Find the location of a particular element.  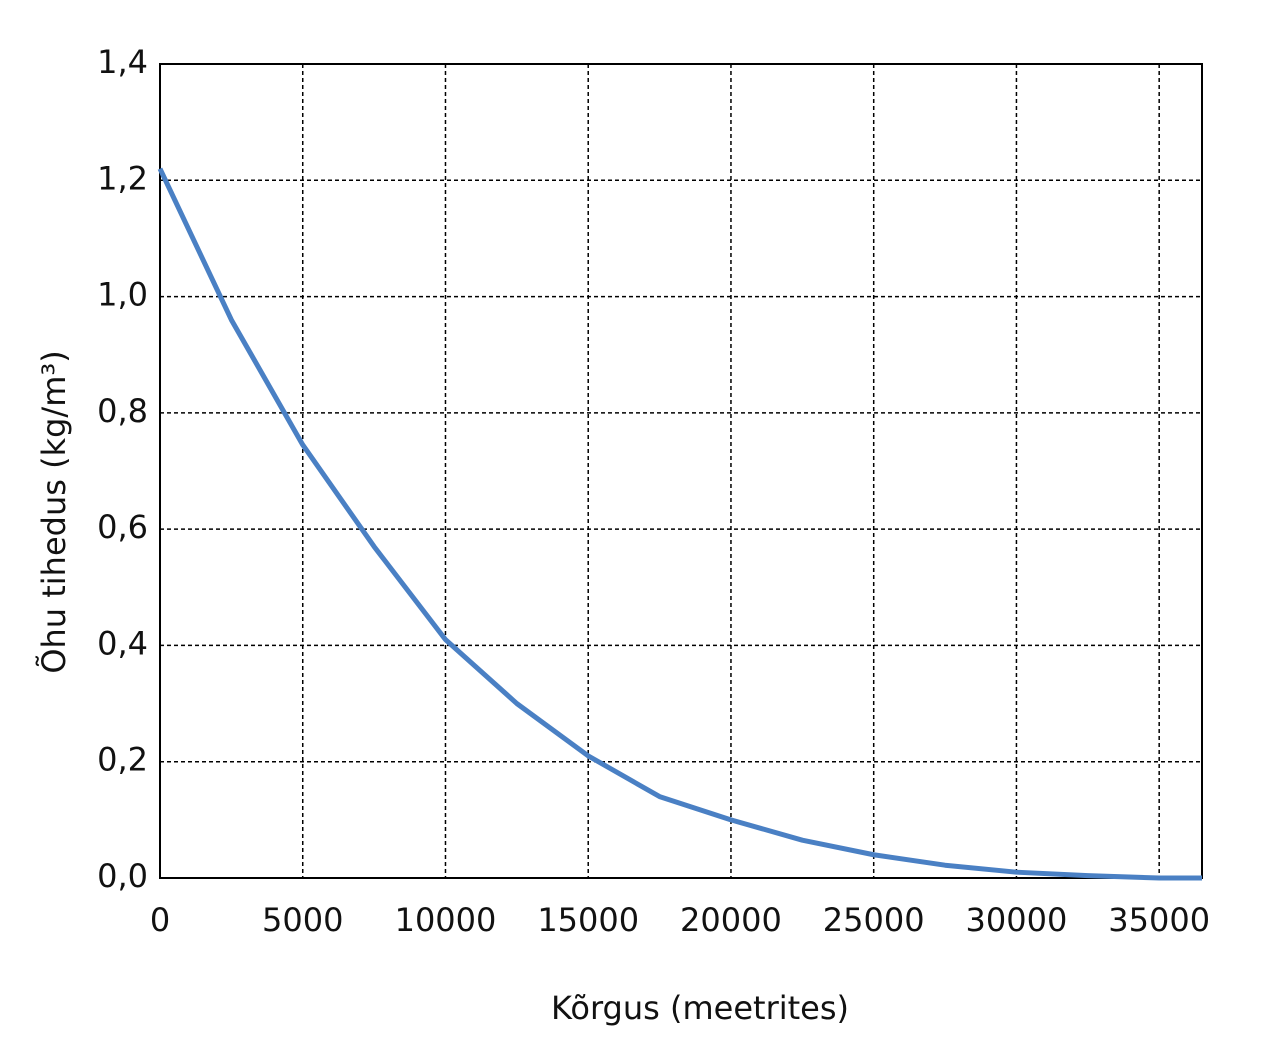

x-tick-label: 10000 is located at coordinates (446, 920).